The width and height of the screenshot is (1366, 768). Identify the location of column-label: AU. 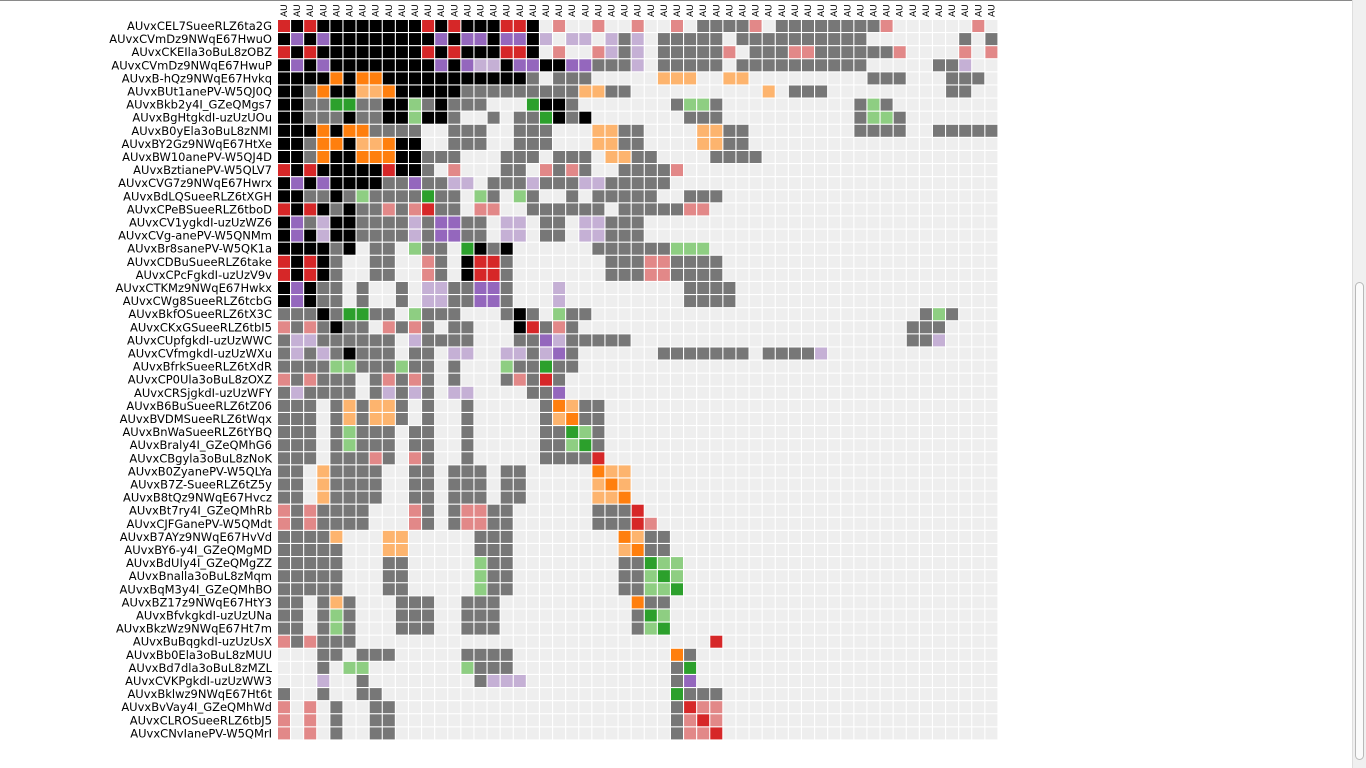
(796, 10).